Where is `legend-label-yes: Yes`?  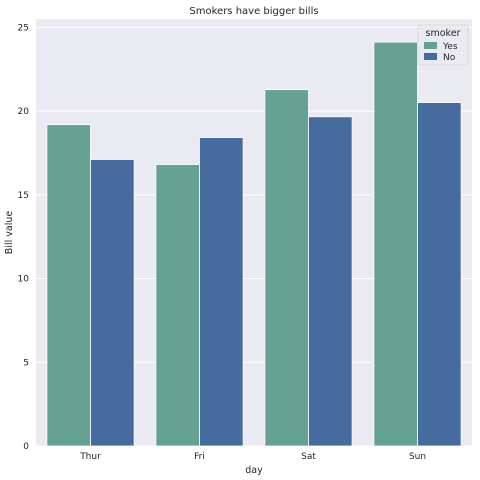
legend-label-yes: Yes is located at coordinates (450, 47).